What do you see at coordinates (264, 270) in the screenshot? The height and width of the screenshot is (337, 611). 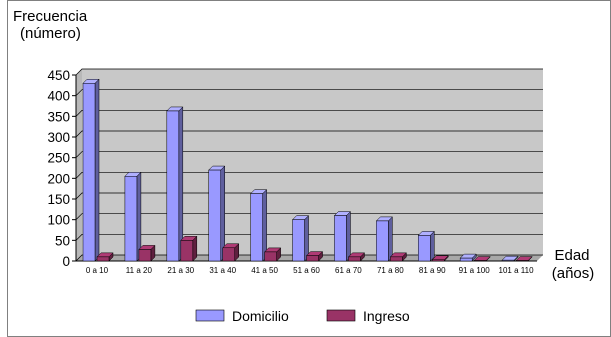 I see `x-tick-label: 41 a 50` at bounding box center [264, 270].